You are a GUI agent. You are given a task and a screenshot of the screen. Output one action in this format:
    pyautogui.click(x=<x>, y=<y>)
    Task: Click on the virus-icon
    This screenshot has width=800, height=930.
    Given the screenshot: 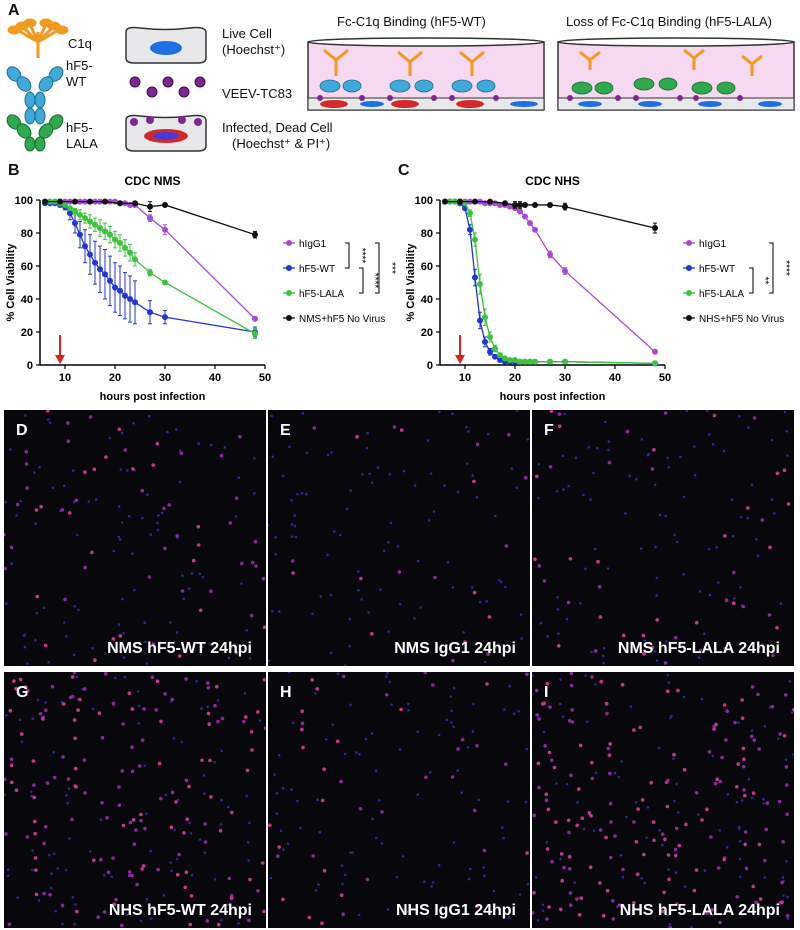 What is the action you would take?
    pyautogui.click(x=167, y=87)
    